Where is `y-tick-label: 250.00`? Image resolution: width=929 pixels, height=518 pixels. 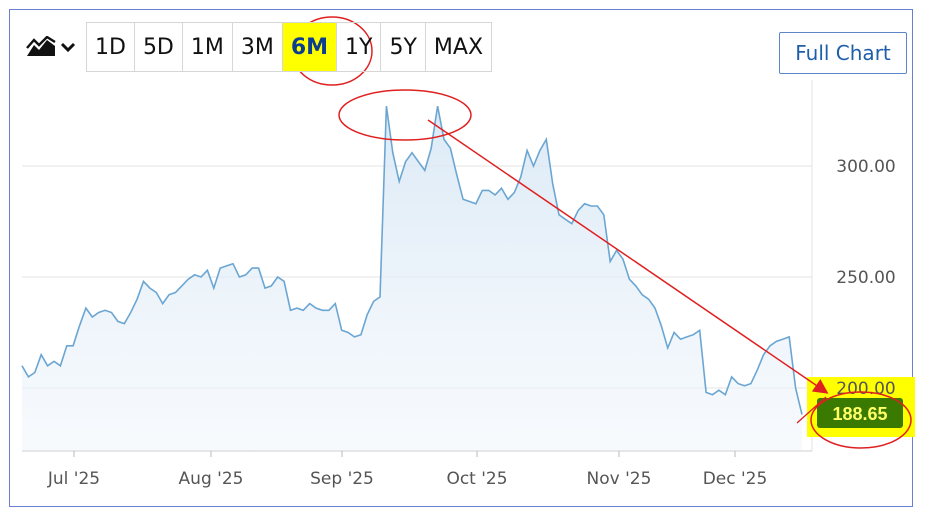 y-tick-label: 250.00 is located at coordinates (865, 278).